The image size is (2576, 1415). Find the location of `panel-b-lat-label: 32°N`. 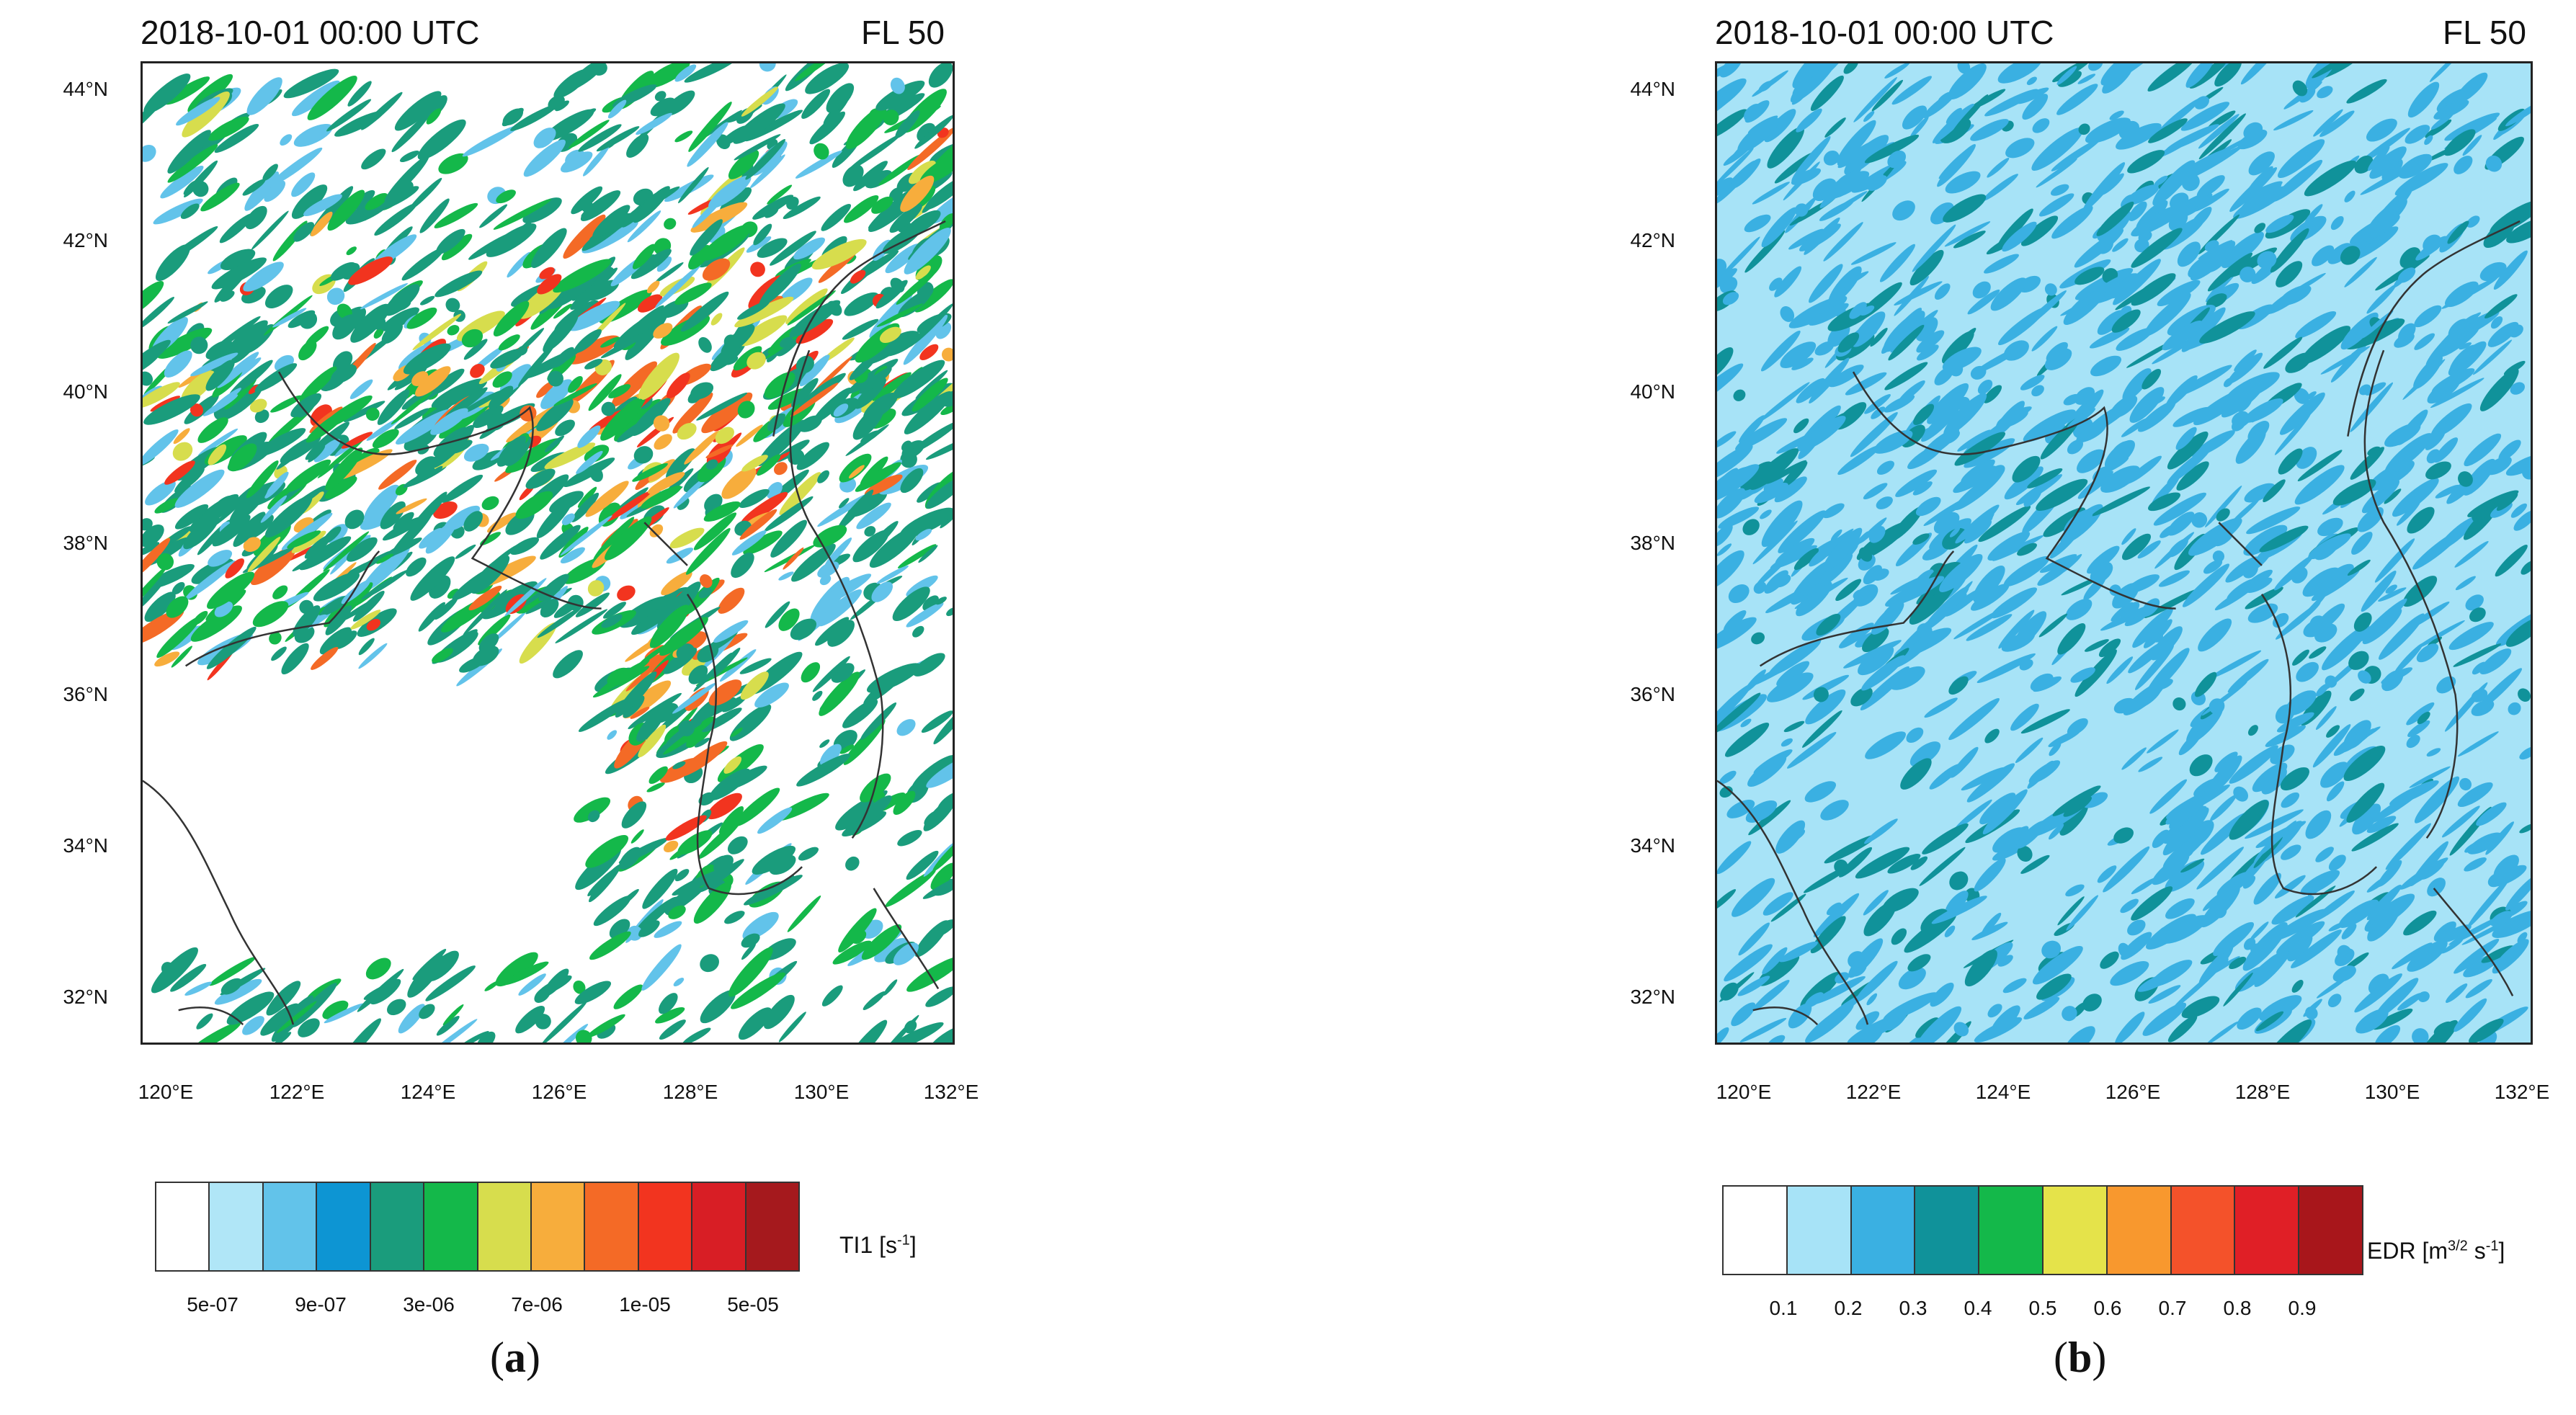

panel-b-lat-label: 32°N is located at coordinates (1635, 997).